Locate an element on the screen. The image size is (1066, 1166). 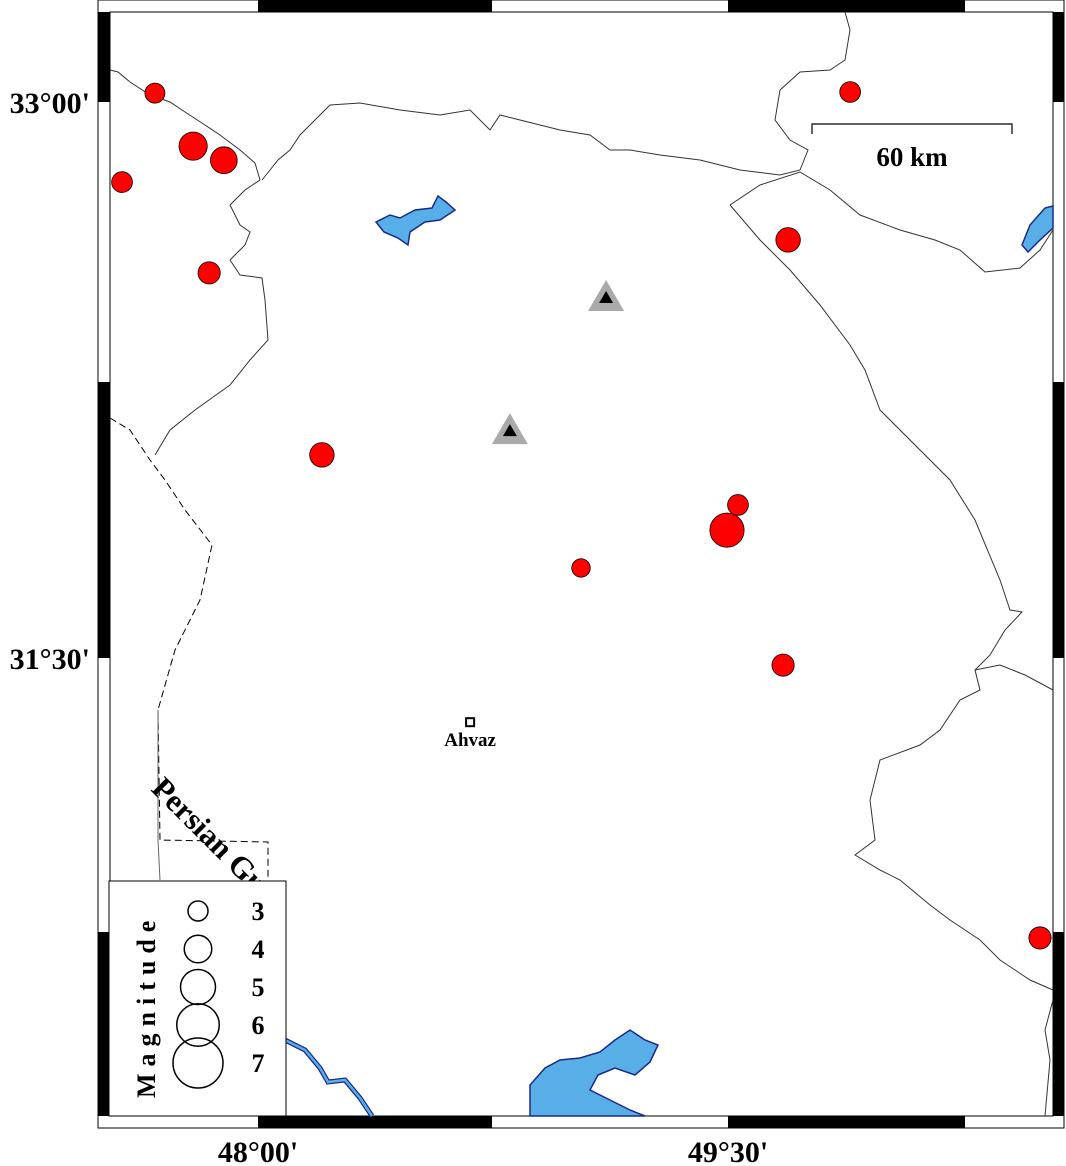
legend-title: Magnitude is located at coordinates (146, 1006).